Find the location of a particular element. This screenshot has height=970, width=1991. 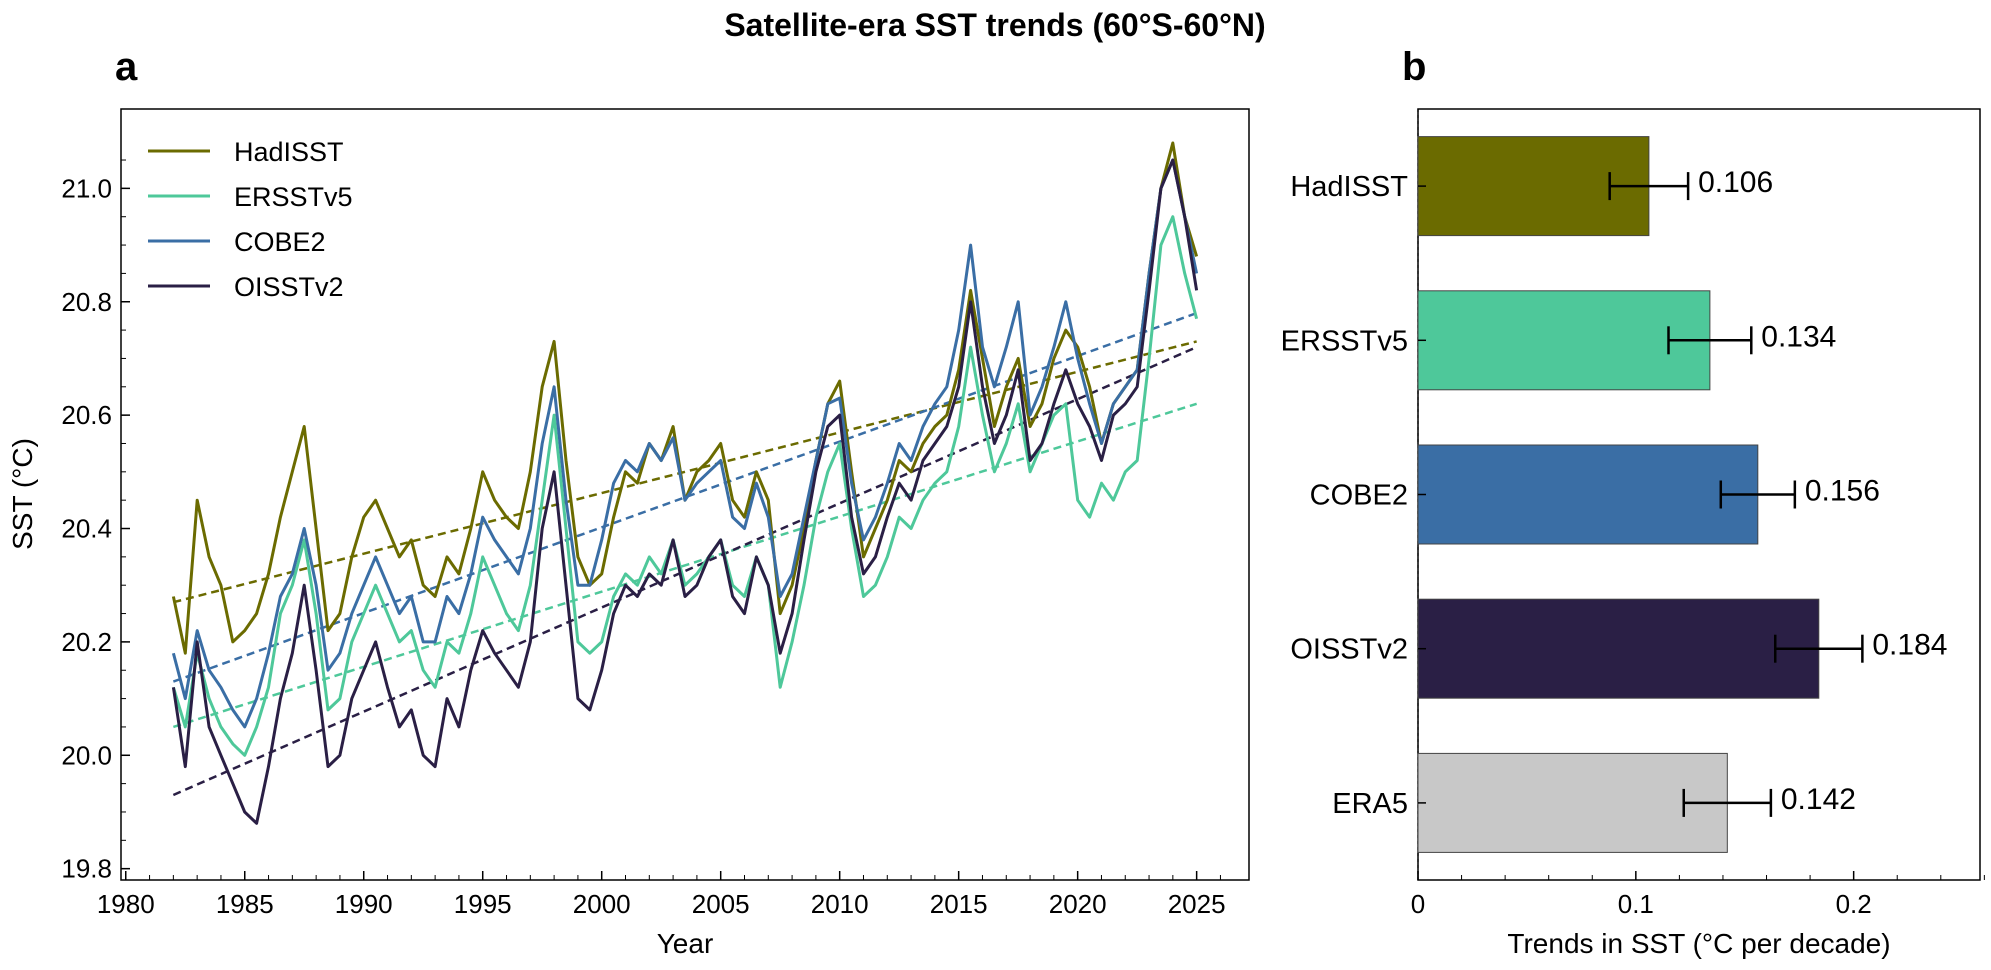

x-tick-label: 2015 is located at coordinates (959, 904).